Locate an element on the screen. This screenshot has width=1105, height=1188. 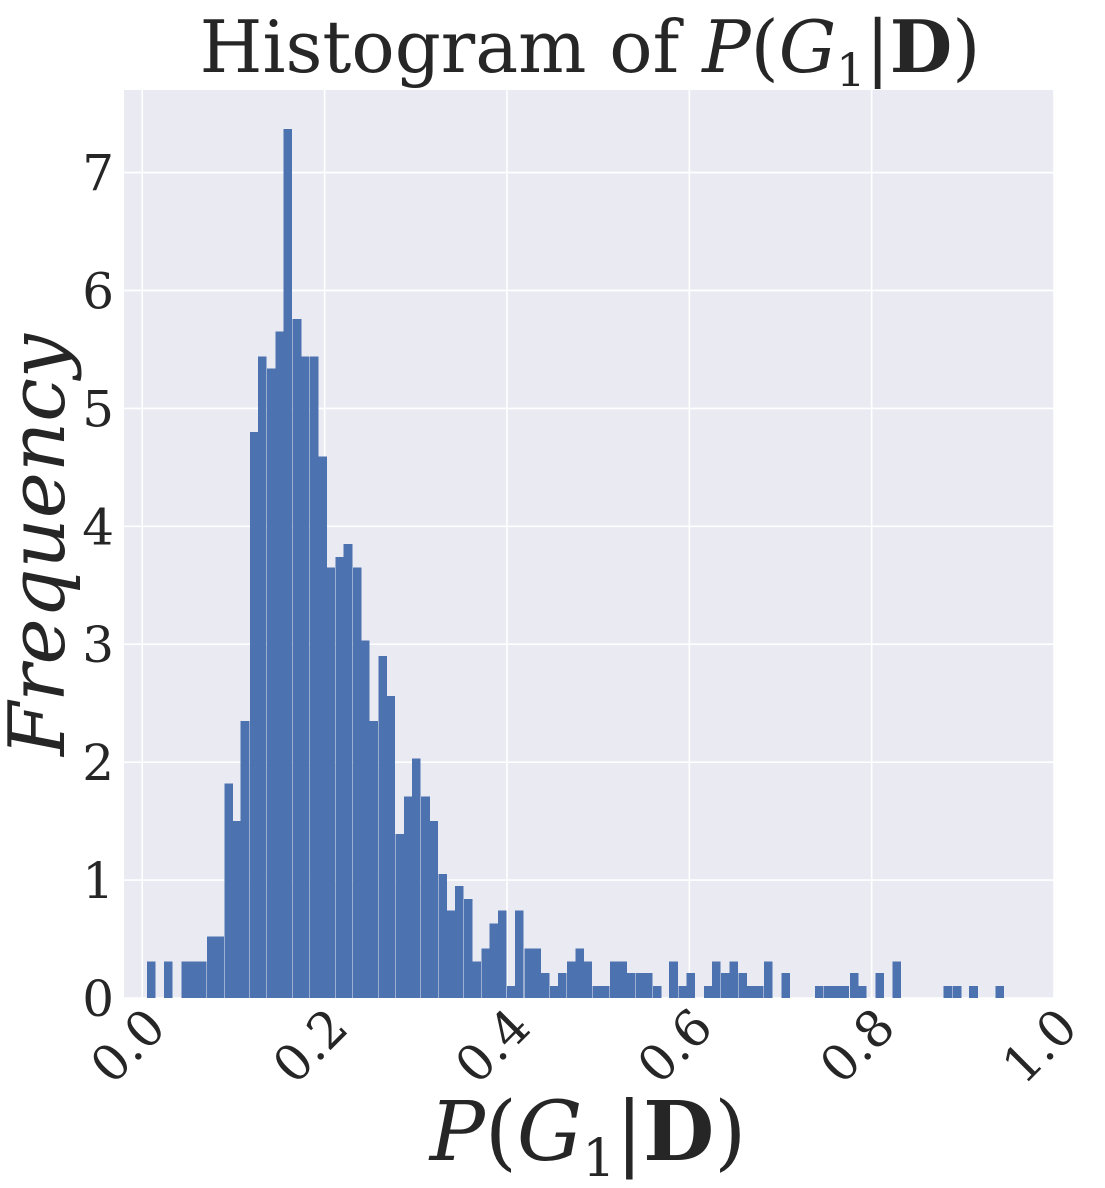
x-tick-label: 0.8 is located at coordinates (857, 1045).